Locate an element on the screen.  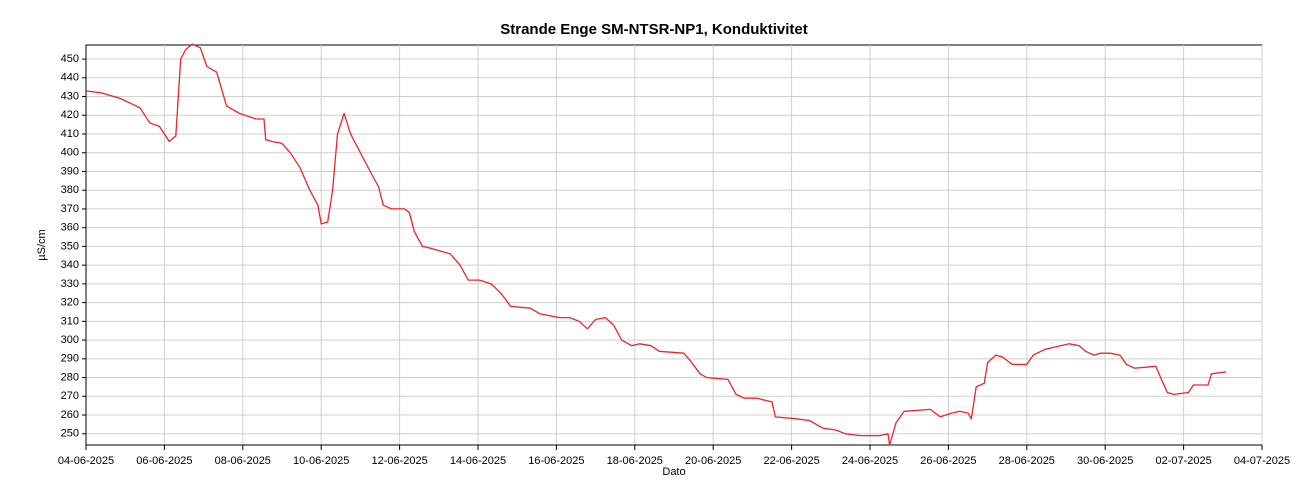
y-tick-label: 330 is located at coordinates (70, 284).